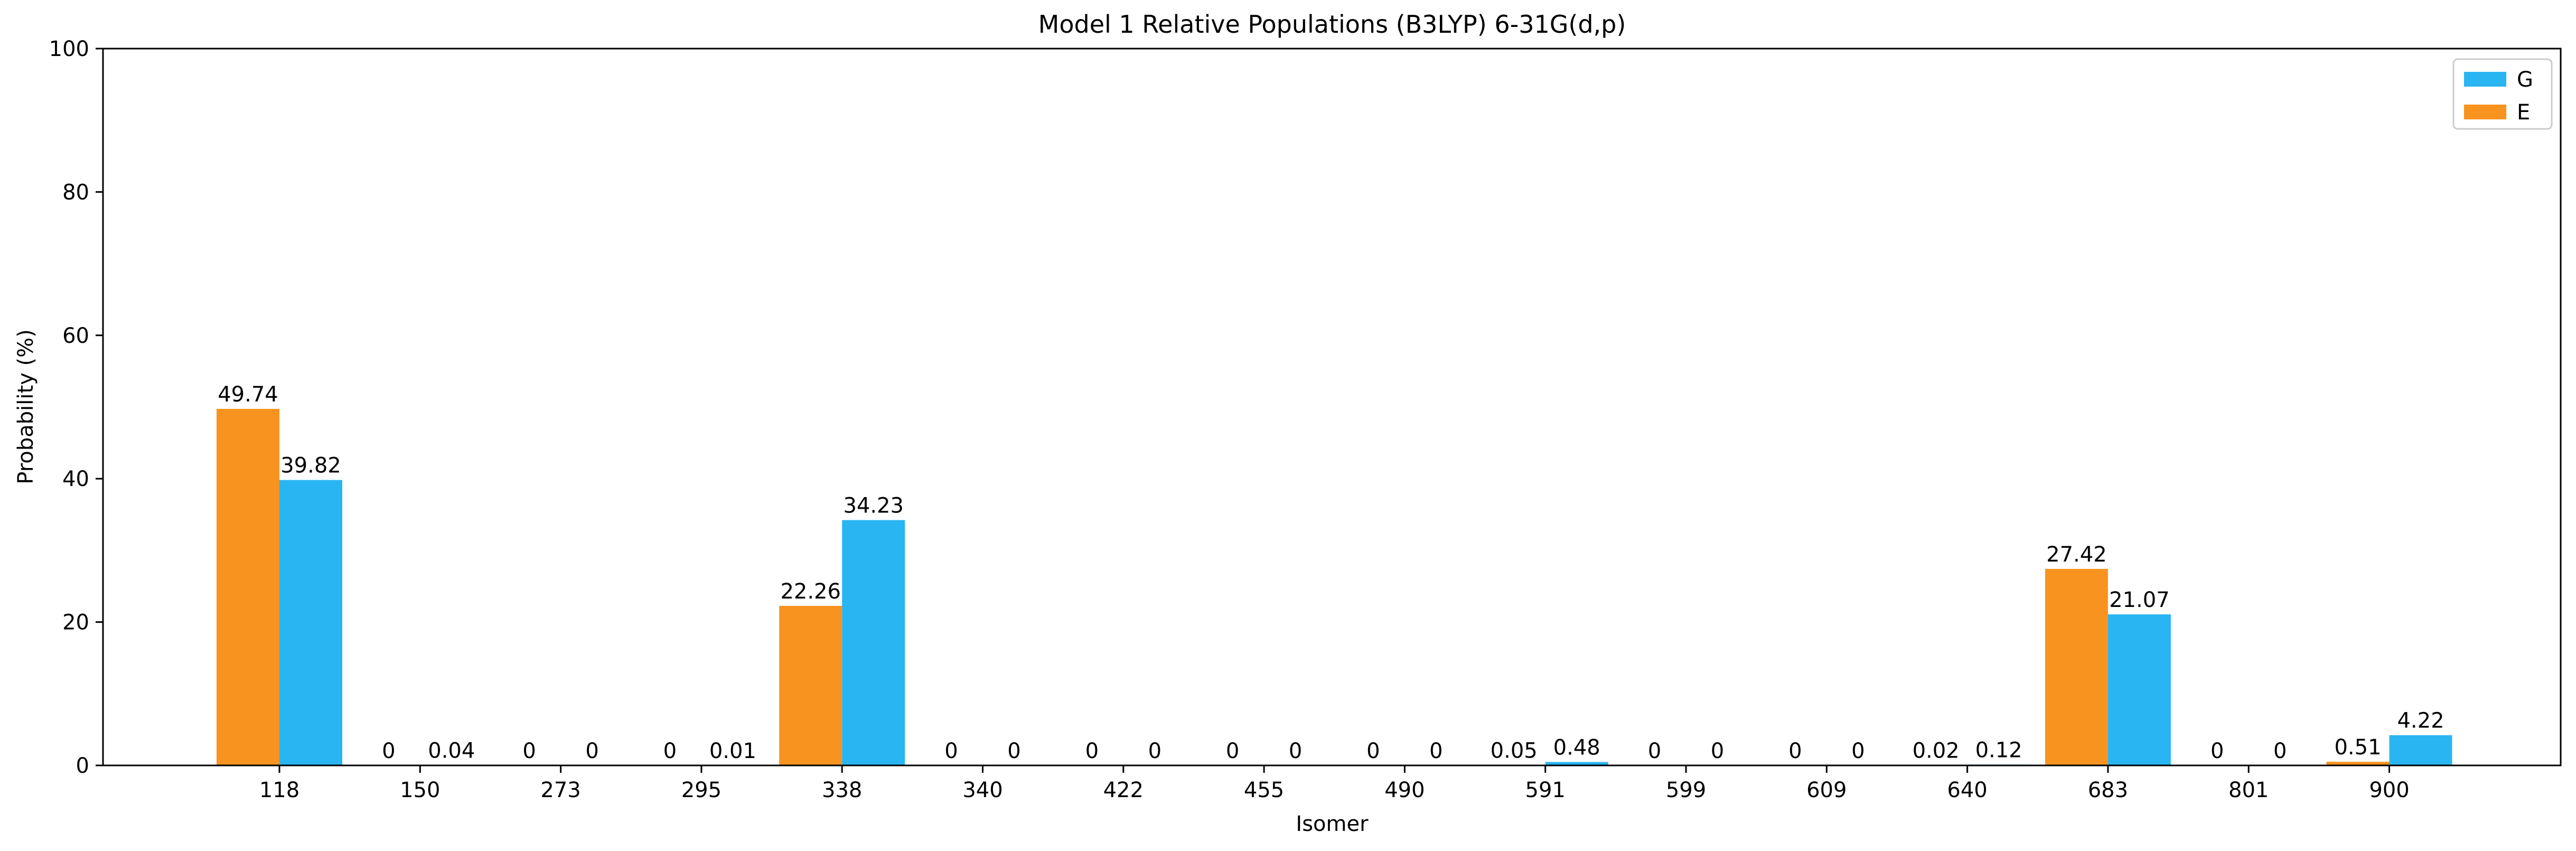 The height and width of the screenshot is (851, 2576). I want to click on data-label-G-273: 0, so click(591, 751).